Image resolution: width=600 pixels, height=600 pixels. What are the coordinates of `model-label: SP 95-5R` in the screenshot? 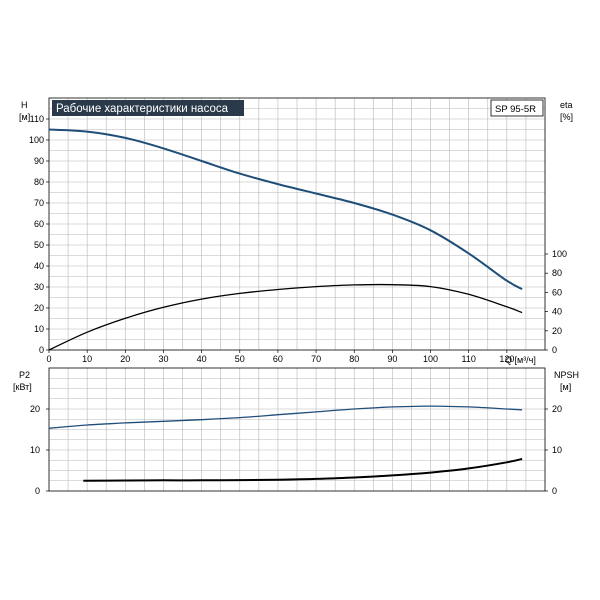 It's located at (515, 109).